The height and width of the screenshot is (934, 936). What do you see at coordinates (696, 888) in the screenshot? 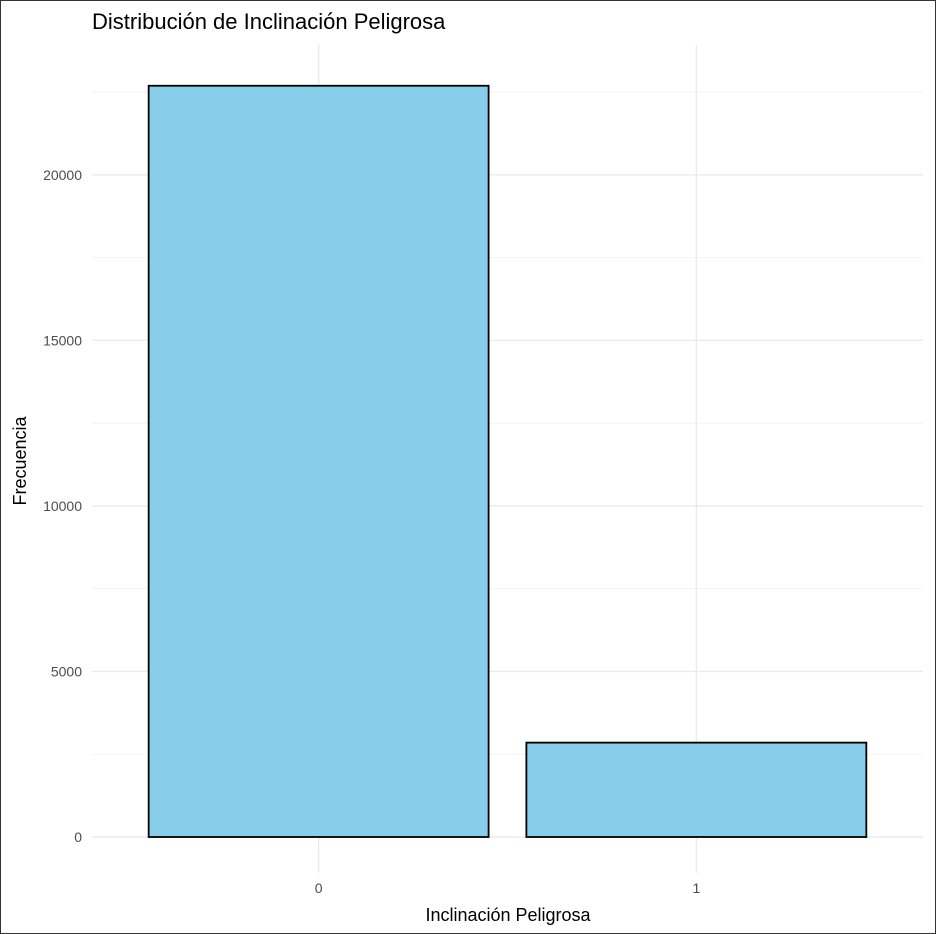
I see `x-tick-label: 1` at bounding box center [696, 888].